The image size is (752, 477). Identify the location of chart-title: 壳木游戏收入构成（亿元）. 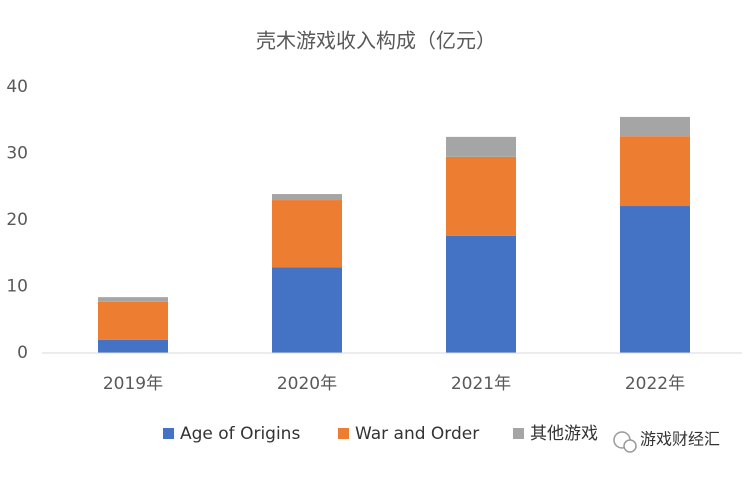
(376, 41).